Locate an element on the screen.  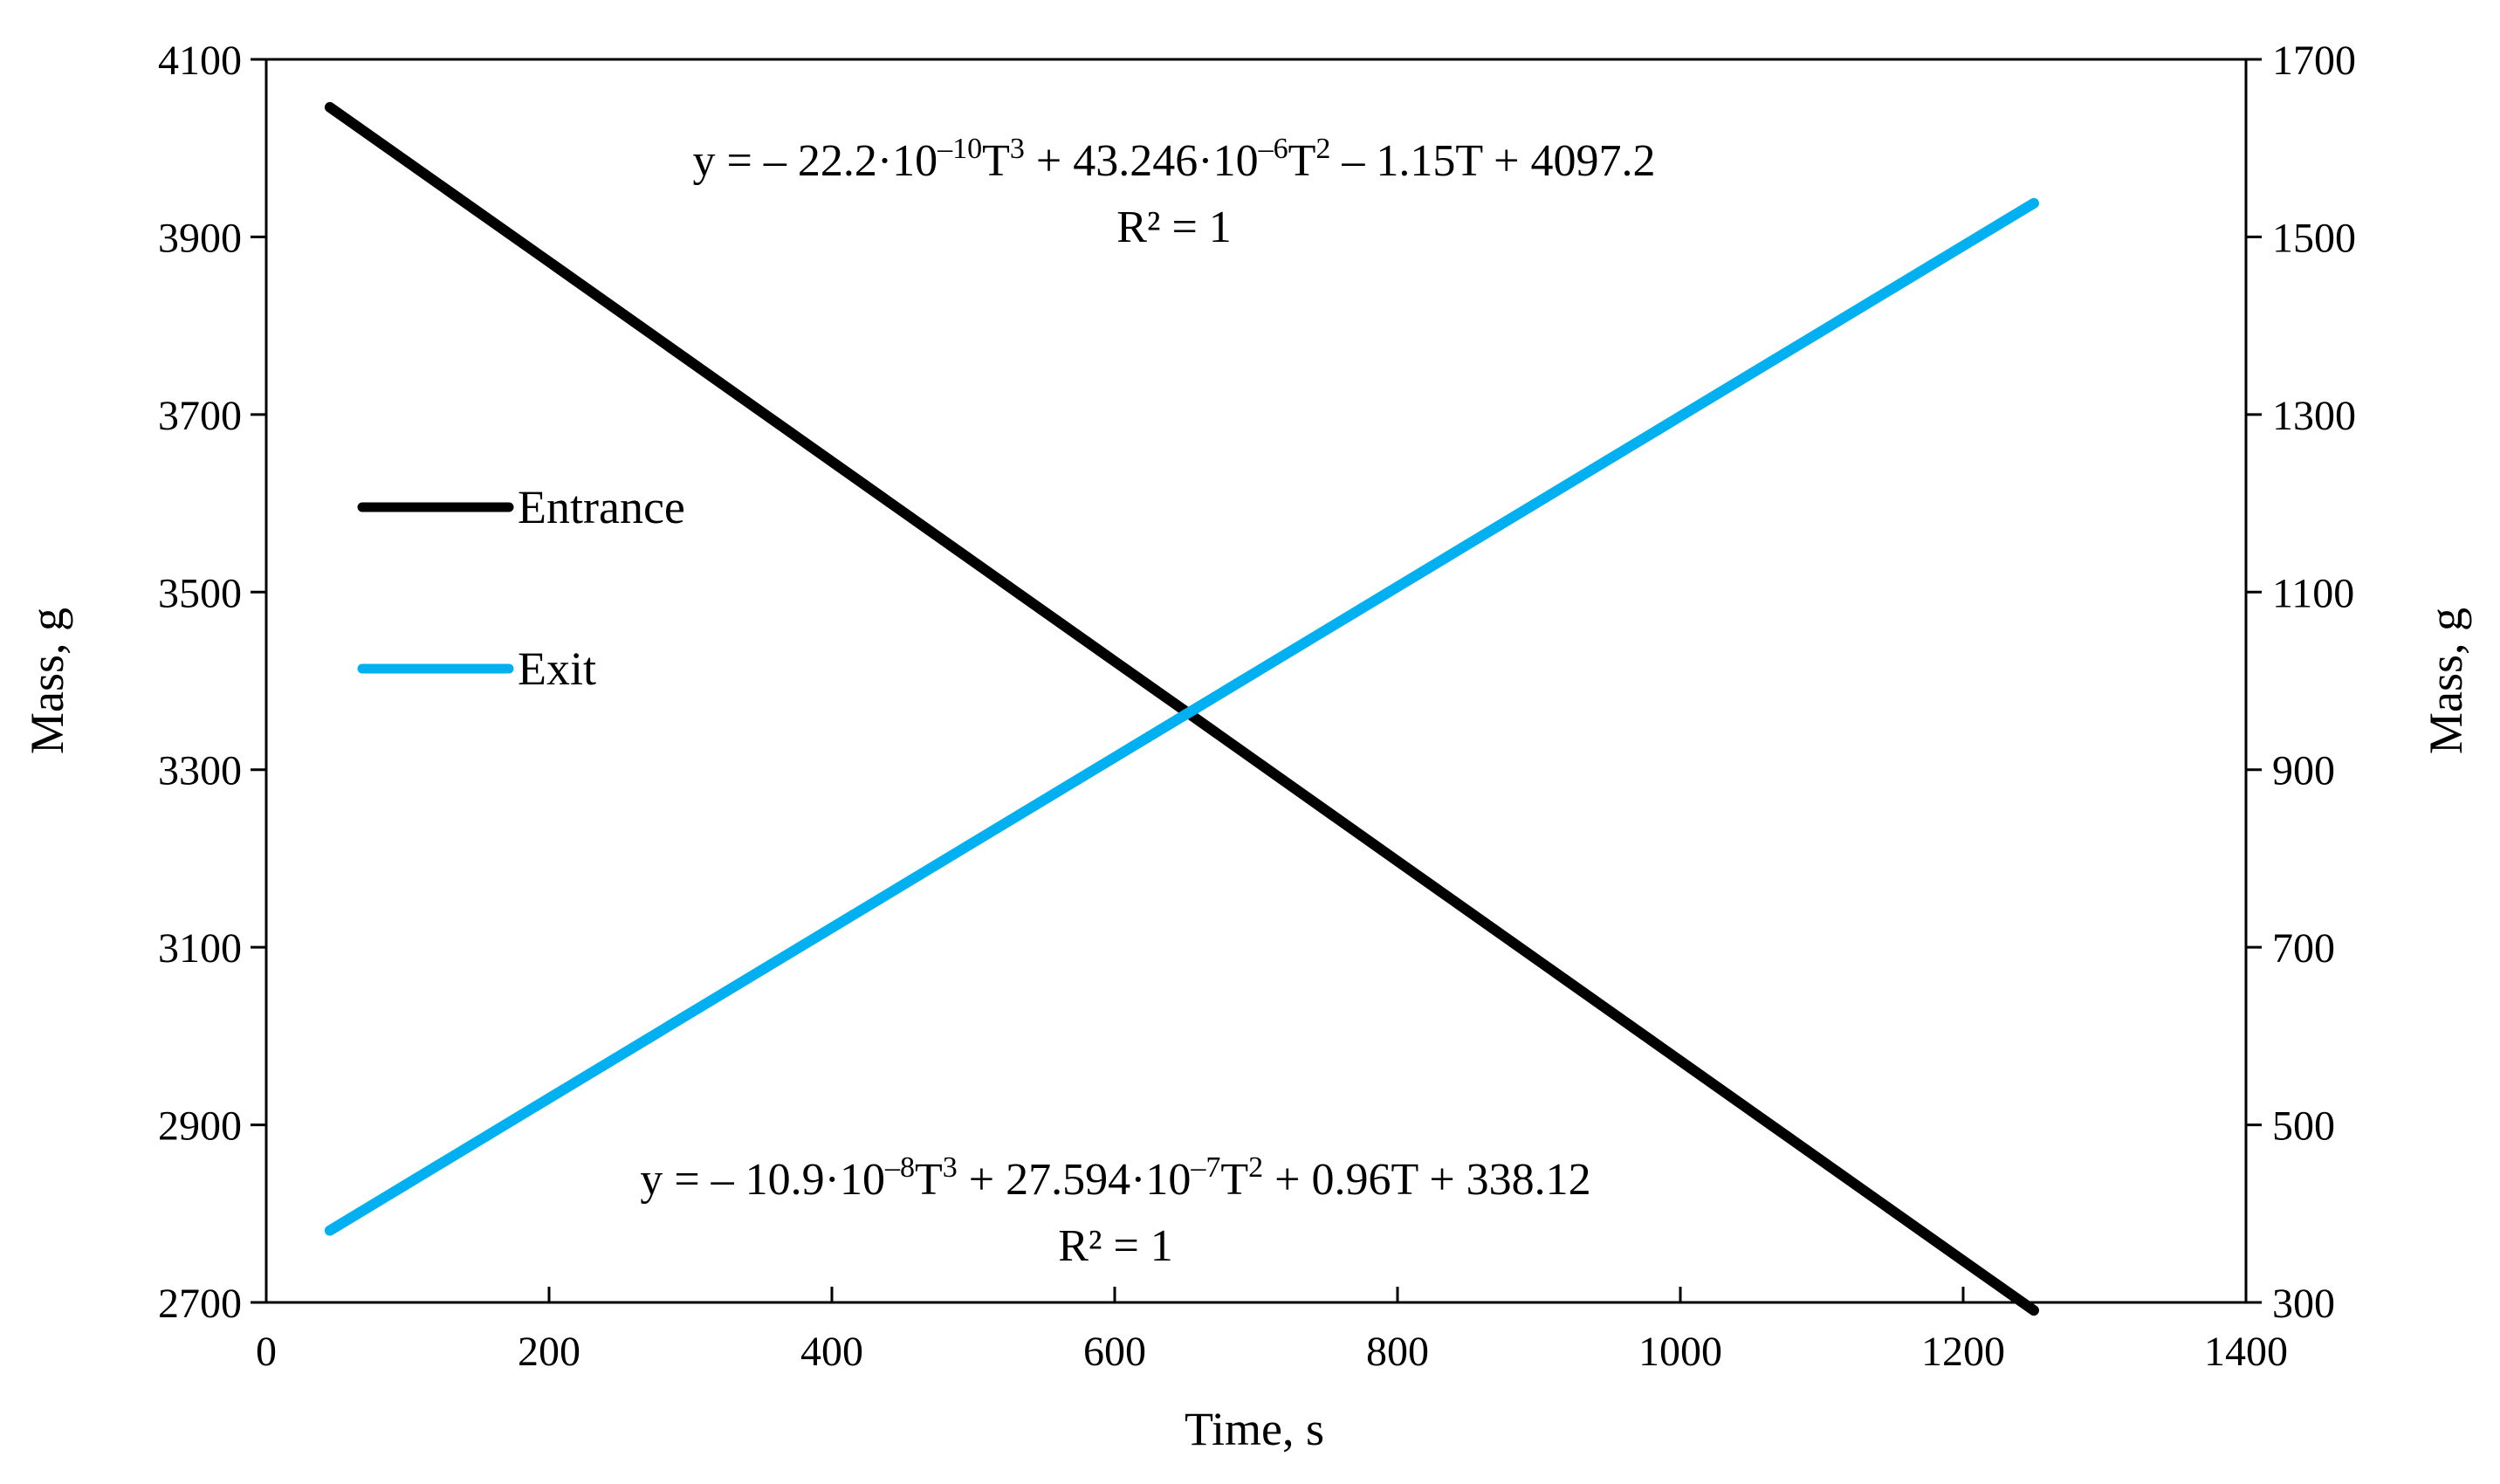
legend-label-entrance: Entrance is located at coordinates (601, 507).